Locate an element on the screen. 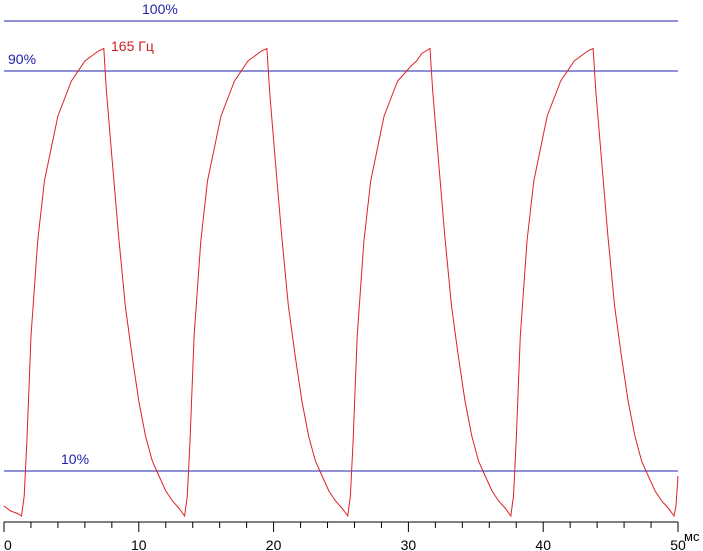  series-label: 165 Гц is located at coordinates (132, 46).